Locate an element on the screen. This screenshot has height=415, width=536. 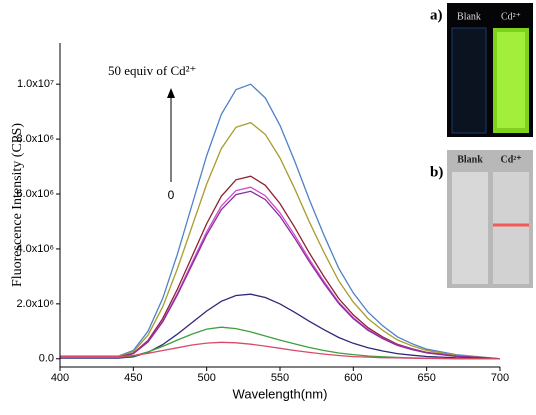
y-tick-label: 2.0x10⁶ is located at coordinates (35, 304).